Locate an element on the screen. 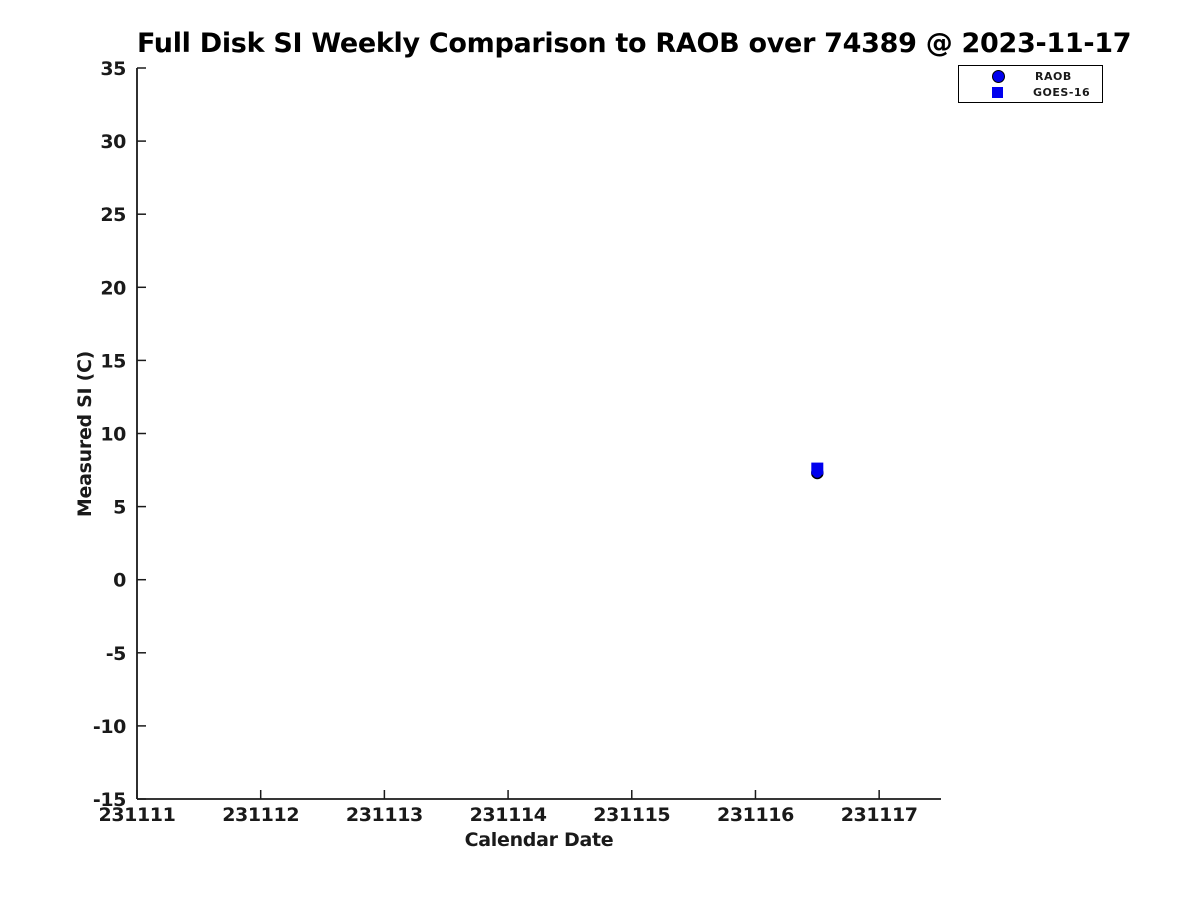  y-tick-label: -10 is located at coordinates (109, 727).